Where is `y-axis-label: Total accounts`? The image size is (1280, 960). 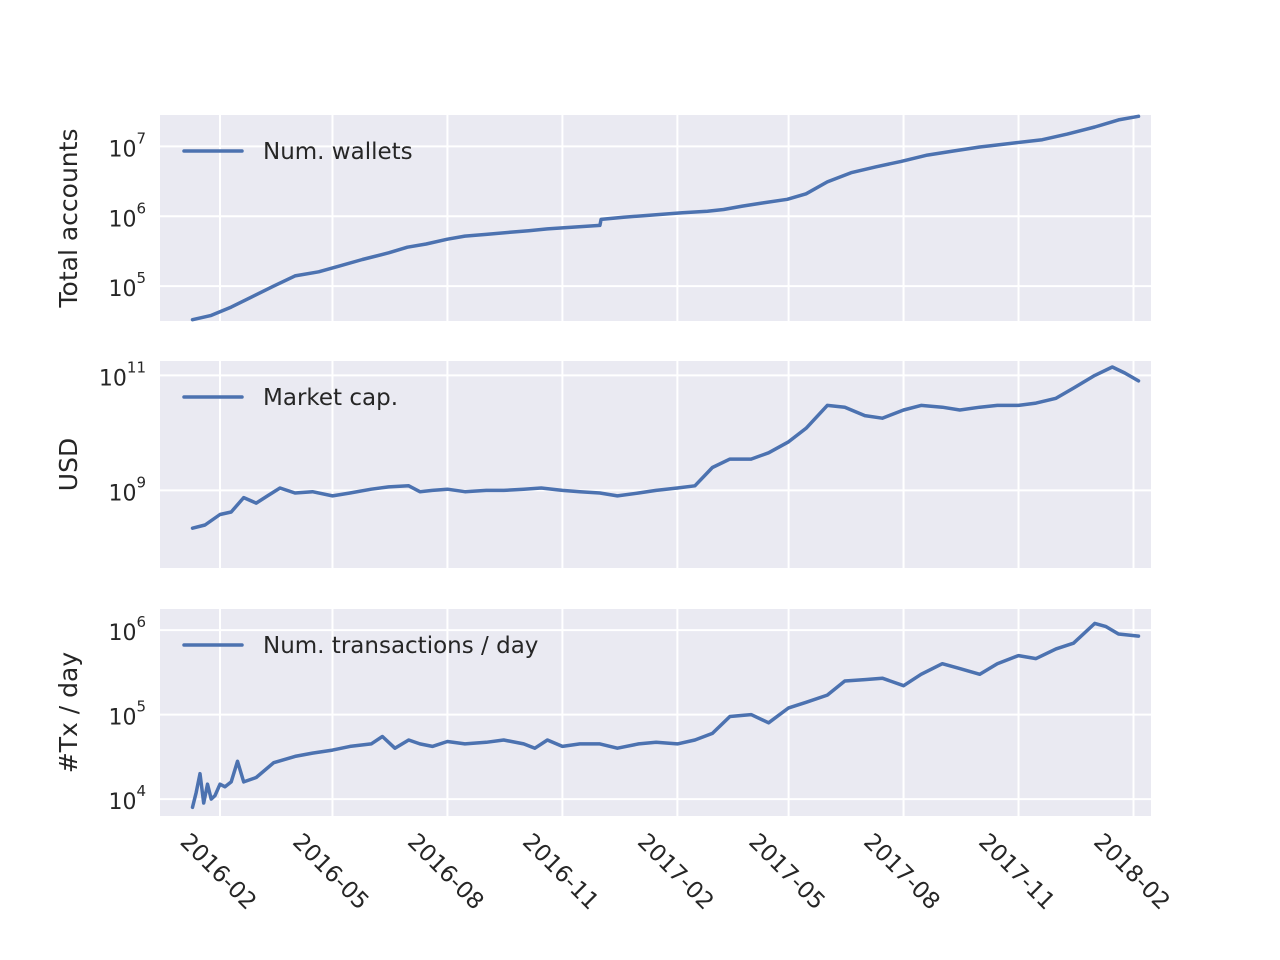
y-axis-label: Total accounts is located at coordinates (68, 219).